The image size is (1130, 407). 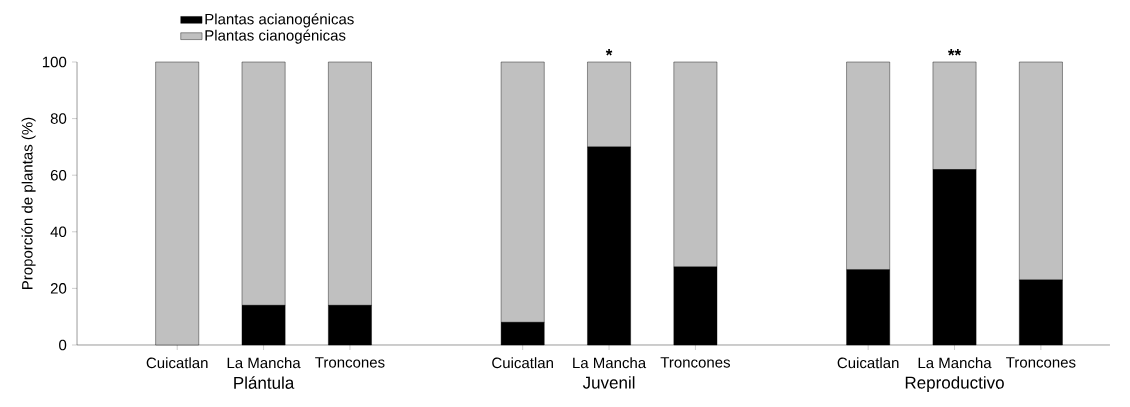 What do you see at coordinates (279, 20) in the screenshot?
I see `legend-label: Plantas acianogénicas` at bounding box center [279, 20].